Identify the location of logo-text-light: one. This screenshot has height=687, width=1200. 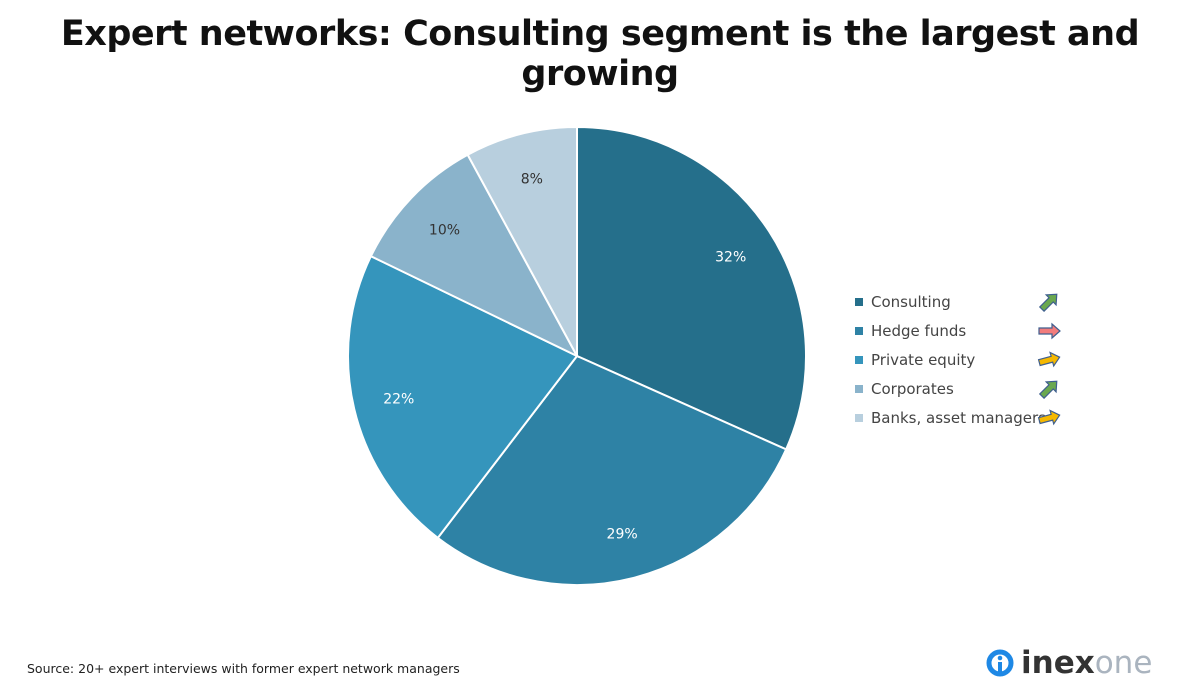
(1123, 663).